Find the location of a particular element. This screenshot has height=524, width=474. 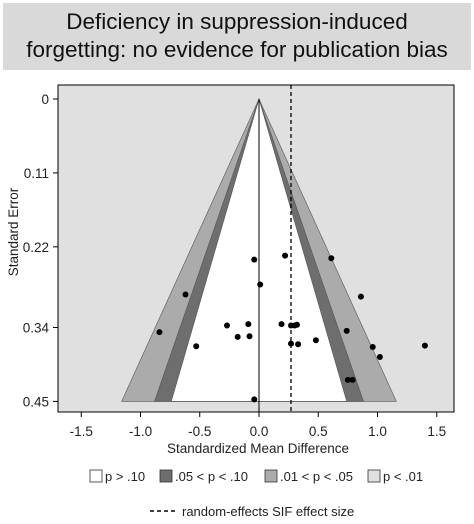

x-tick-label: -1.5 is located at coordinates (81, 431).